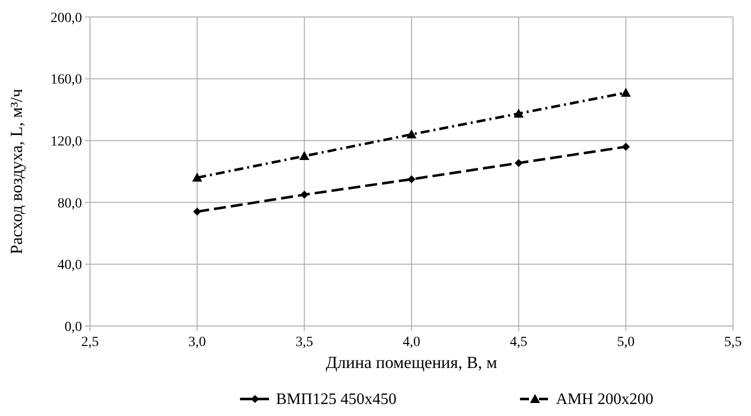  I want to click on legend-label: ВМП125 450x450, so click(336, 399).